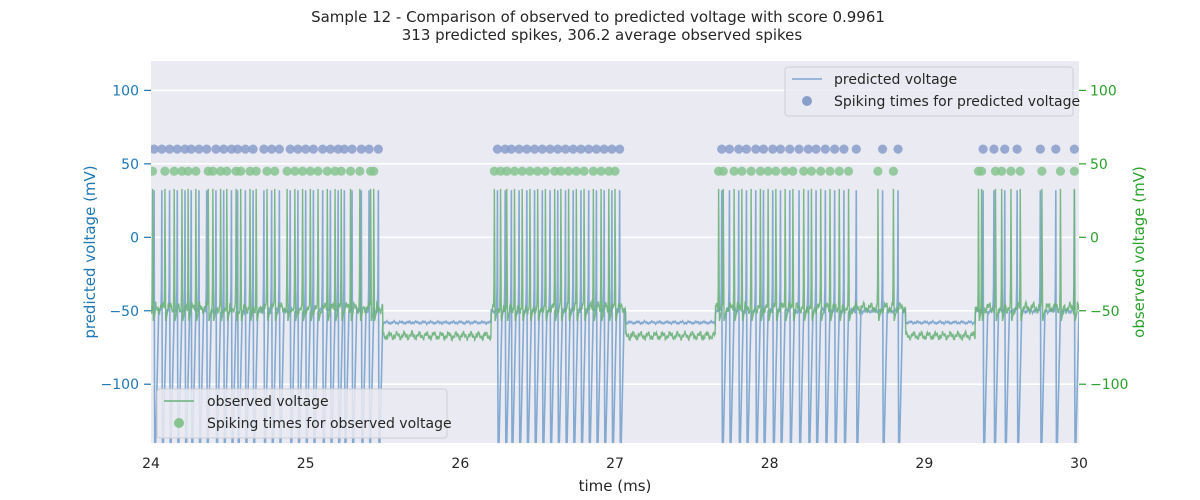  Describe the element at coordinates (1103, 91) in the screenshot. I see `right-tick-label: 100` at that location.